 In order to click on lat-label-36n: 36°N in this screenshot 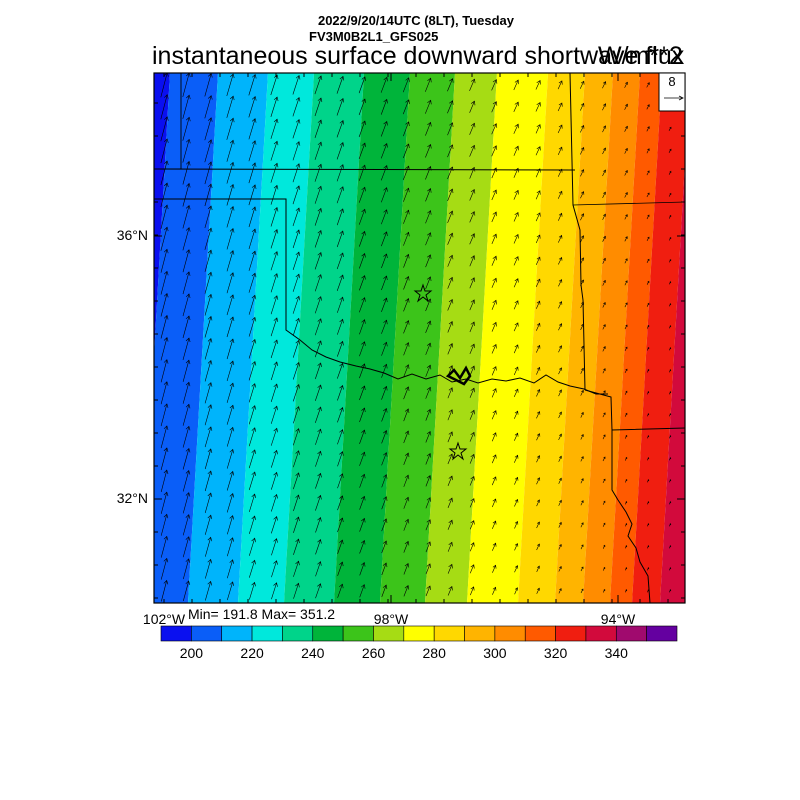, I will do `click(132, 235)`.